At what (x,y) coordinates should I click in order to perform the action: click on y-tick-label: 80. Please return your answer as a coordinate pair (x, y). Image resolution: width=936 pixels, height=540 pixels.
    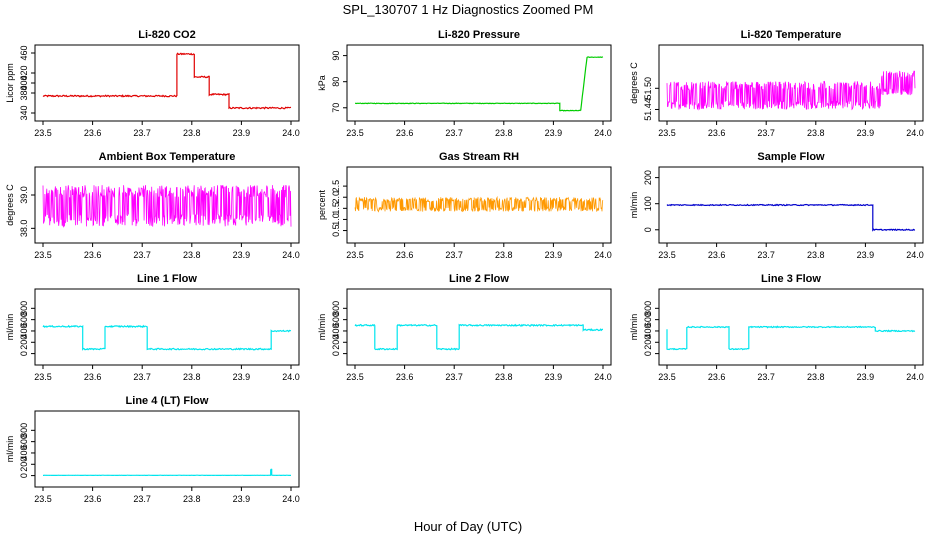
    Looking at the image, I should click on (336, 82).